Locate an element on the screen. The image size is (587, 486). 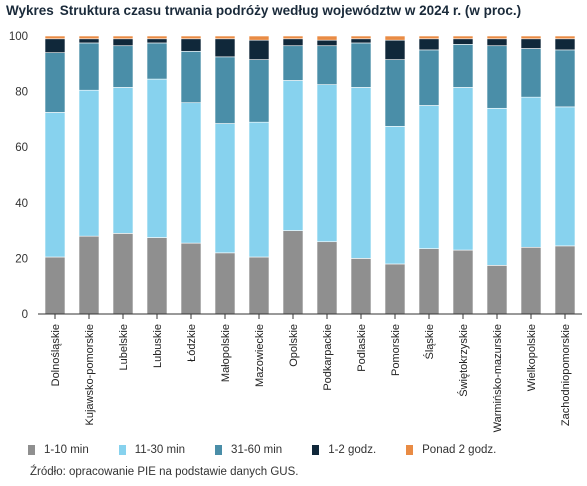
legend-item: Ponad 2 godz. is located at coordinates (451, 450).